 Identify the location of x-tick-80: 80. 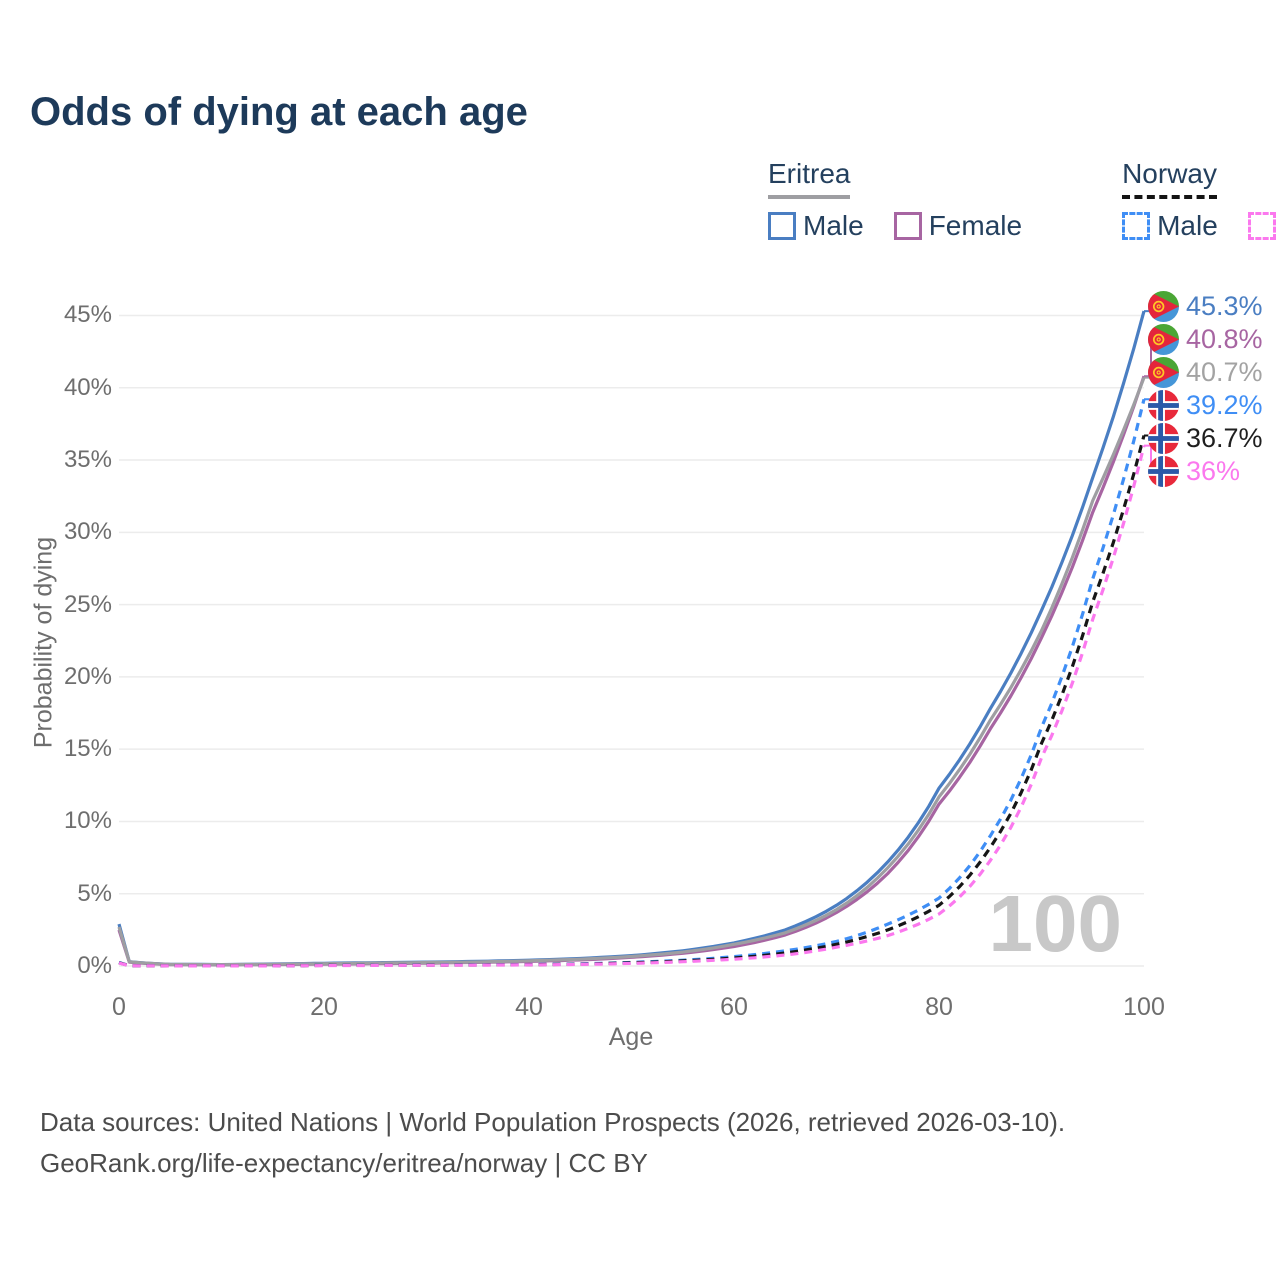
(939, 1007).